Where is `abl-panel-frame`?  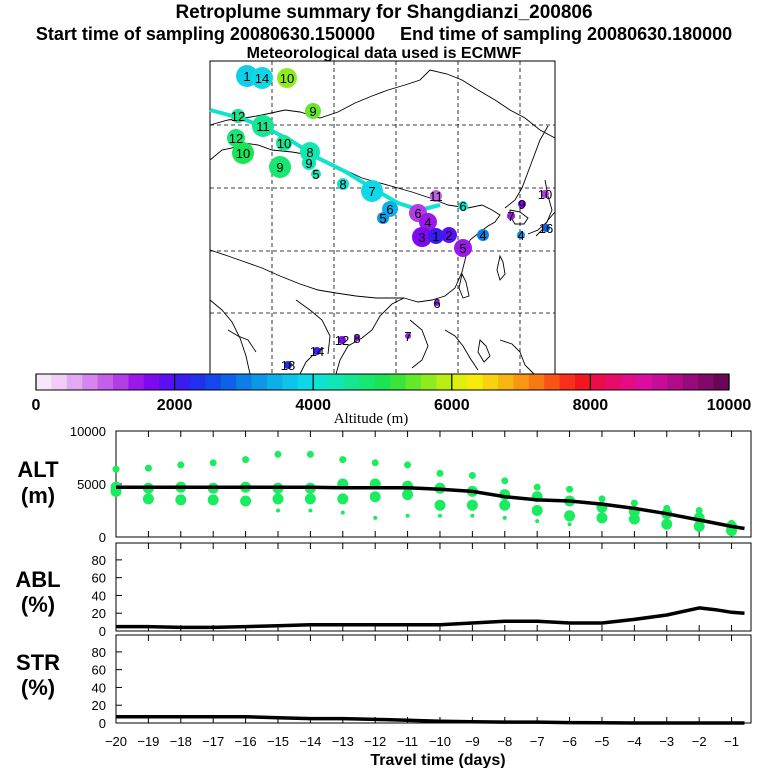 abl-panel-frame is located at coordinates (433, 587).